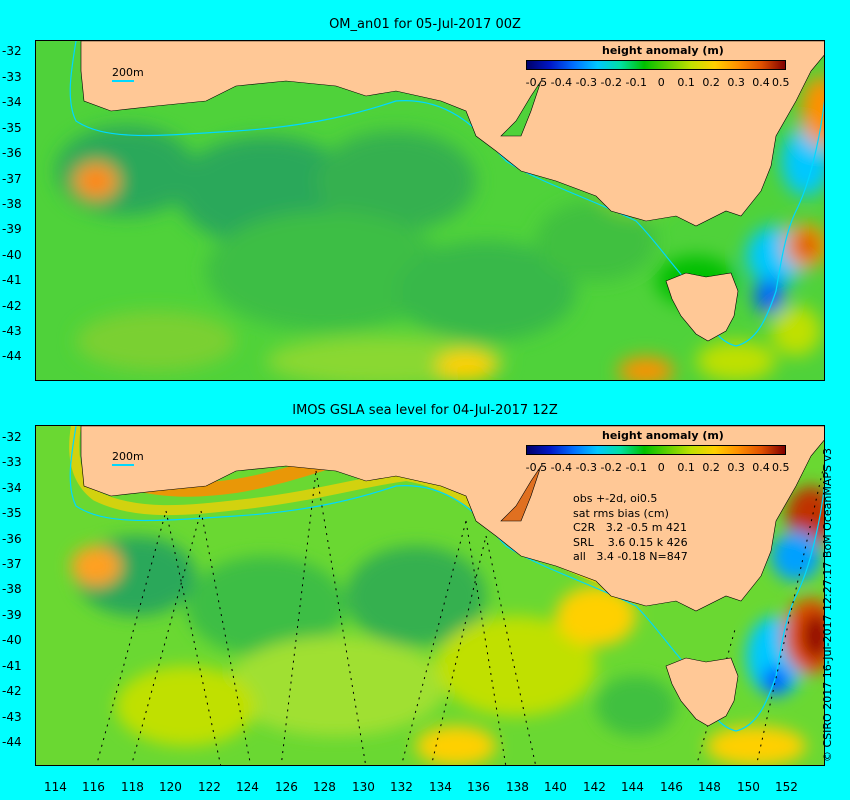 The width and height of the screenshot is (850, 800). Describe the element at coordinates (93, 787) in the screenshot. I see `x-tick: 116` at that location.